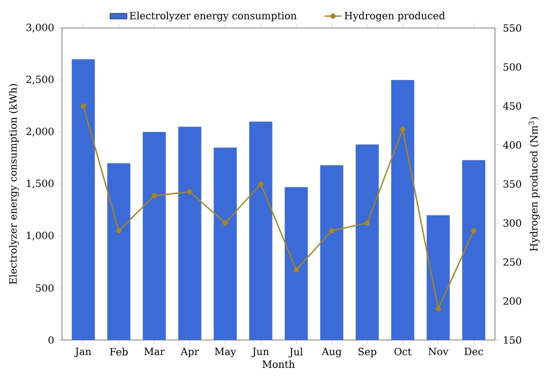 The width and height of the screenshot is (550, 377). What do you see at coordinates (512, 106) in the screenshot?
I see `y2-tick-label: 450` at bounding box center [512, 106].